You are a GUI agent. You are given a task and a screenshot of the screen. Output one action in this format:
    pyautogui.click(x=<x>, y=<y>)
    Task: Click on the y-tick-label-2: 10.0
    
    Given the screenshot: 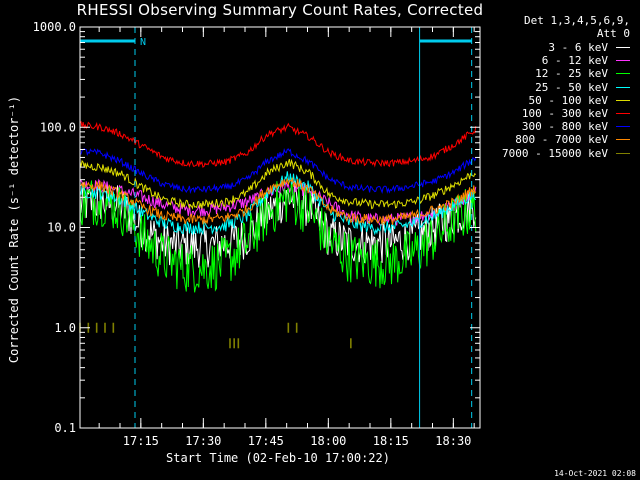 What is the action you would take?
    pyautogui.click(x=61, y=228)
    